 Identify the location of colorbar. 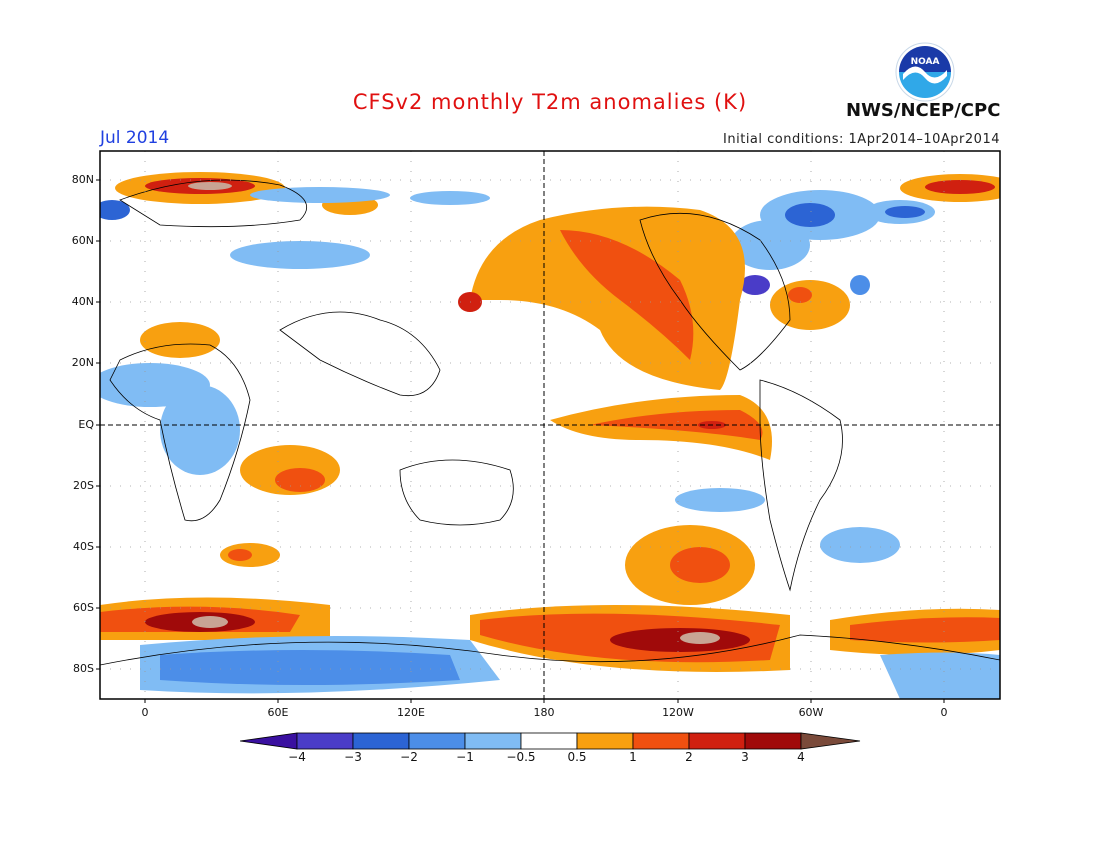
(550, 741).